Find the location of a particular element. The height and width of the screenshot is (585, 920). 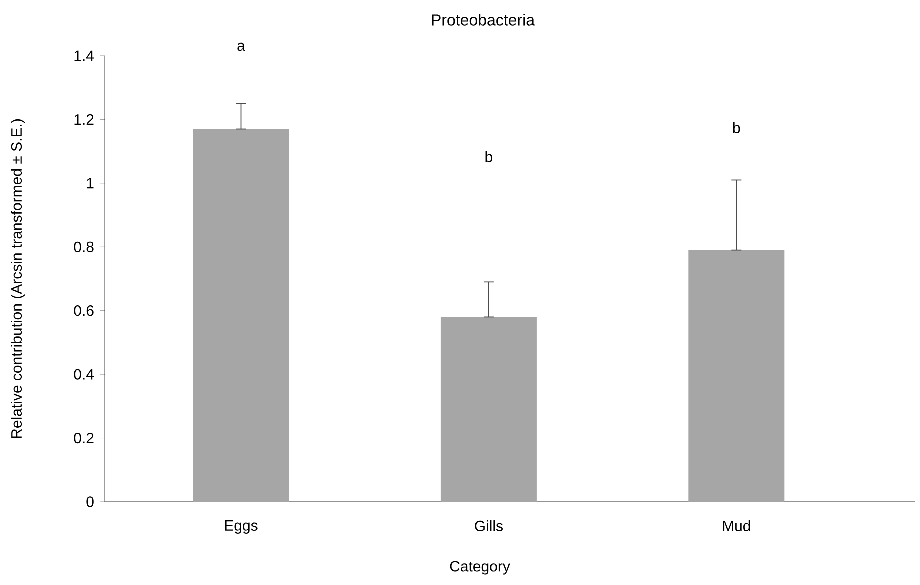

y-tick-label: 1 is located at coordinates (90, 183).